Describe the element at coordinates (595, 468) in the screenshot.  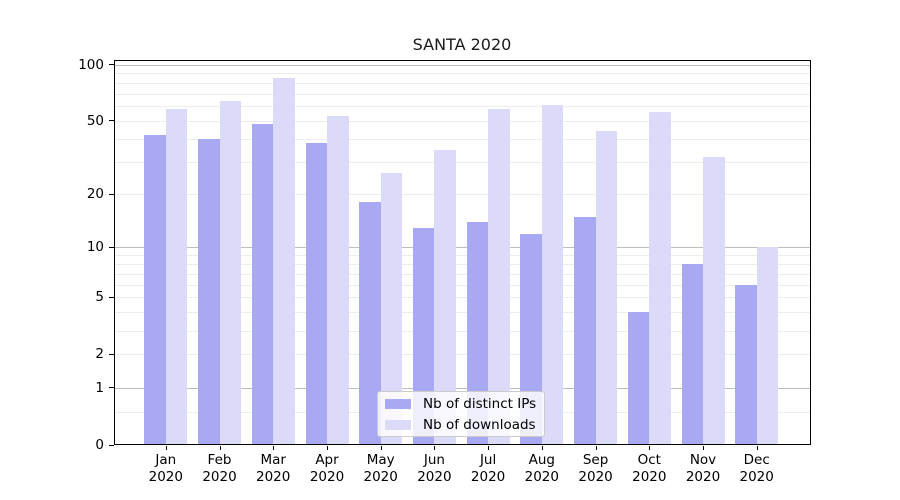
I see `x-tick-label: Sep 2020` at that location.